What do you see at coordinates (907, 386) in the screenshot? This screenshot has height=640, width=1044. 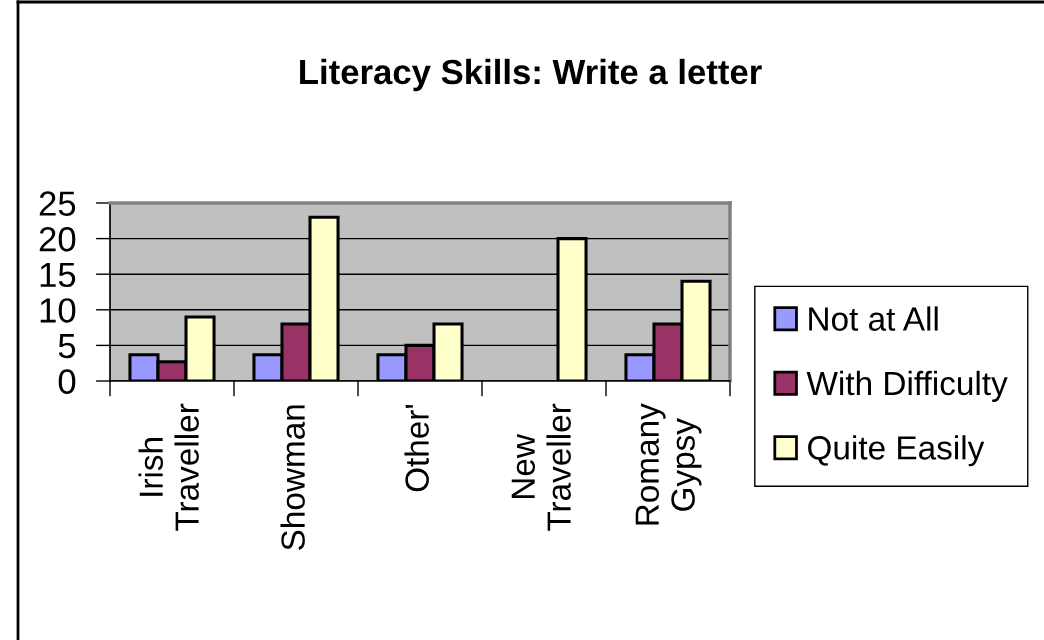 I see `legend-label: With Difficulty` at bounding box center [907, 386].